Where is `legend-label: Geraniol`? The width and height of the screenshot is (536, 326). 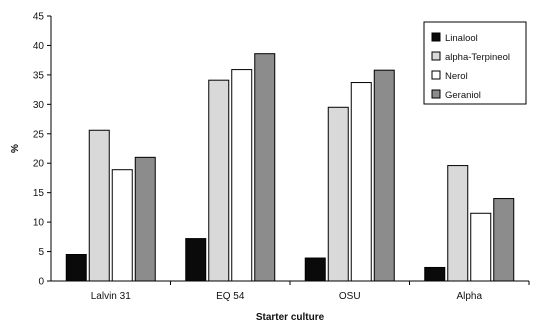
legend-label: Geraniol is located at coordinates (463, 95).